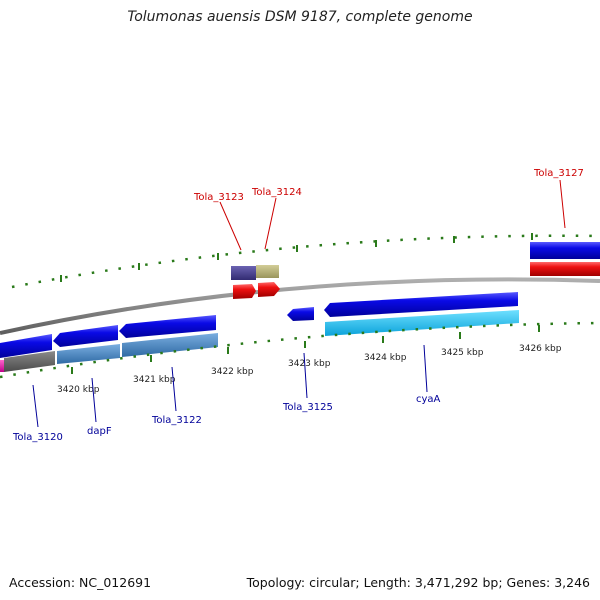  What do you see at coordinates (244, 291) in the screenshot?
I see `cds-tola3123-red` at bounding box center [244, 291].